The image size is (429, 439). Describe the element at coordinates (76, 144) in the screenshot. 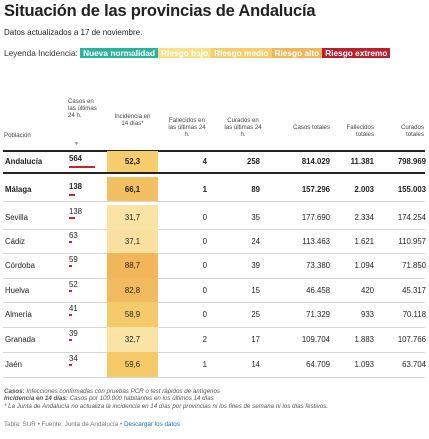

I see `sort-arrow-icon: ▼` at that location.